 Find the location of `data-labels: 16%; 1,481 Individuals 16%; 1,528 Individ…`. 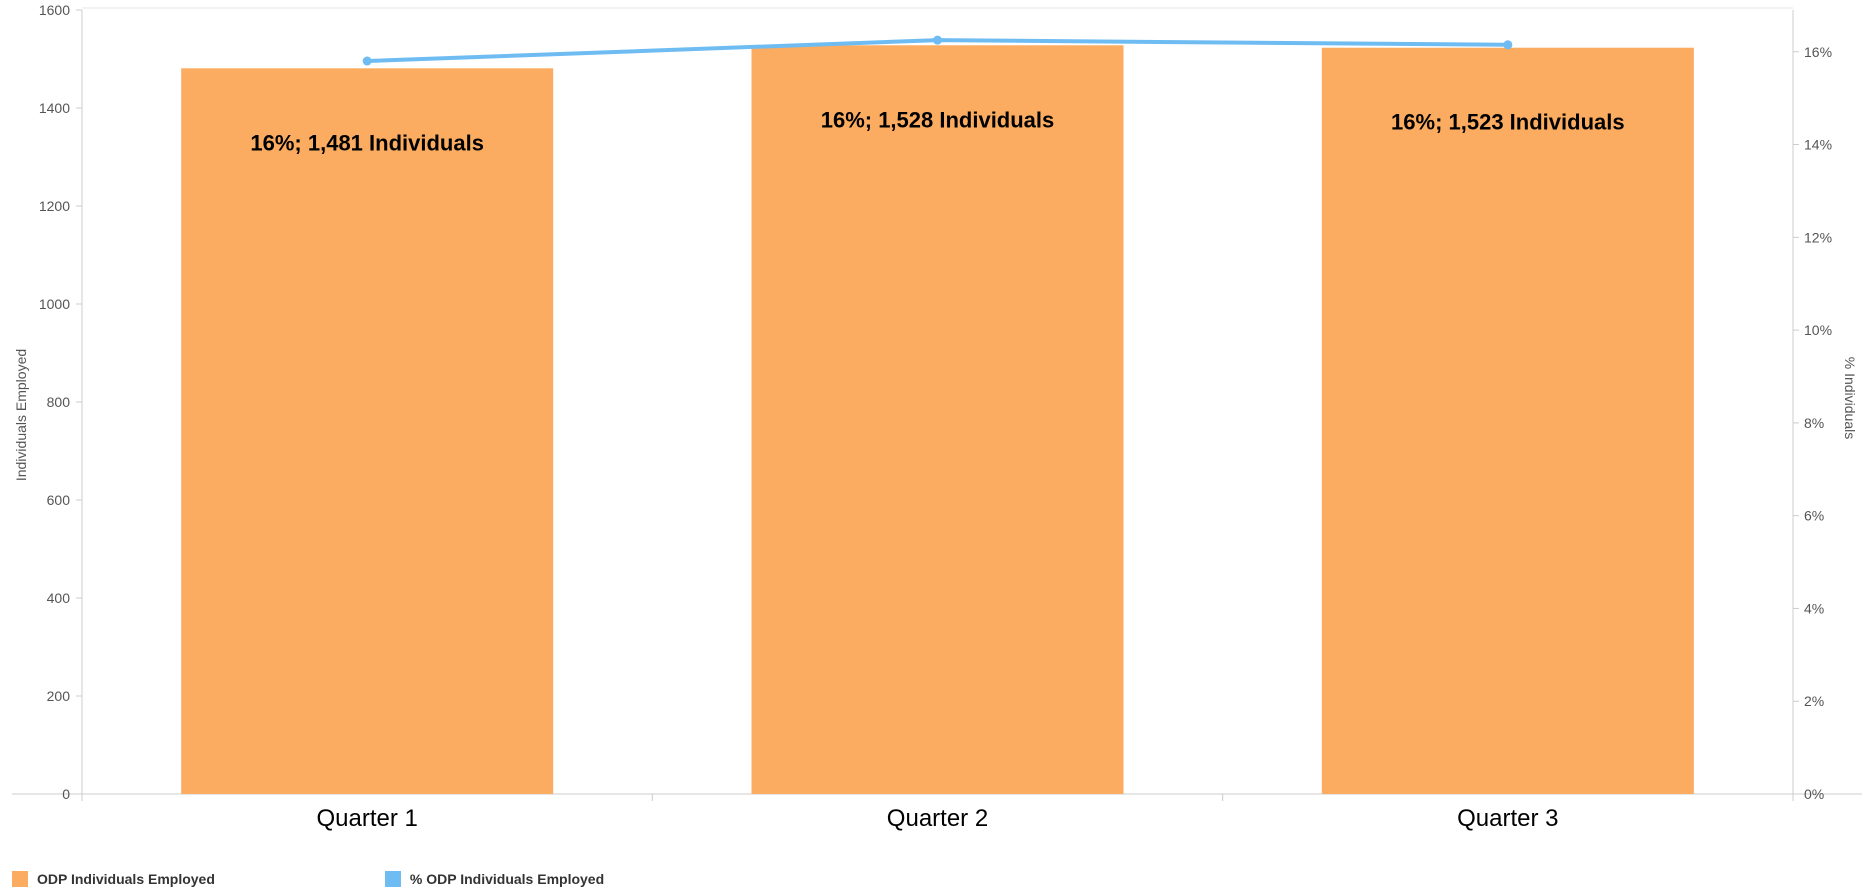

data-labels: 16%; 1,481 Individuals 16%; 1,528 Individ… is located at coordinates (937, 131).